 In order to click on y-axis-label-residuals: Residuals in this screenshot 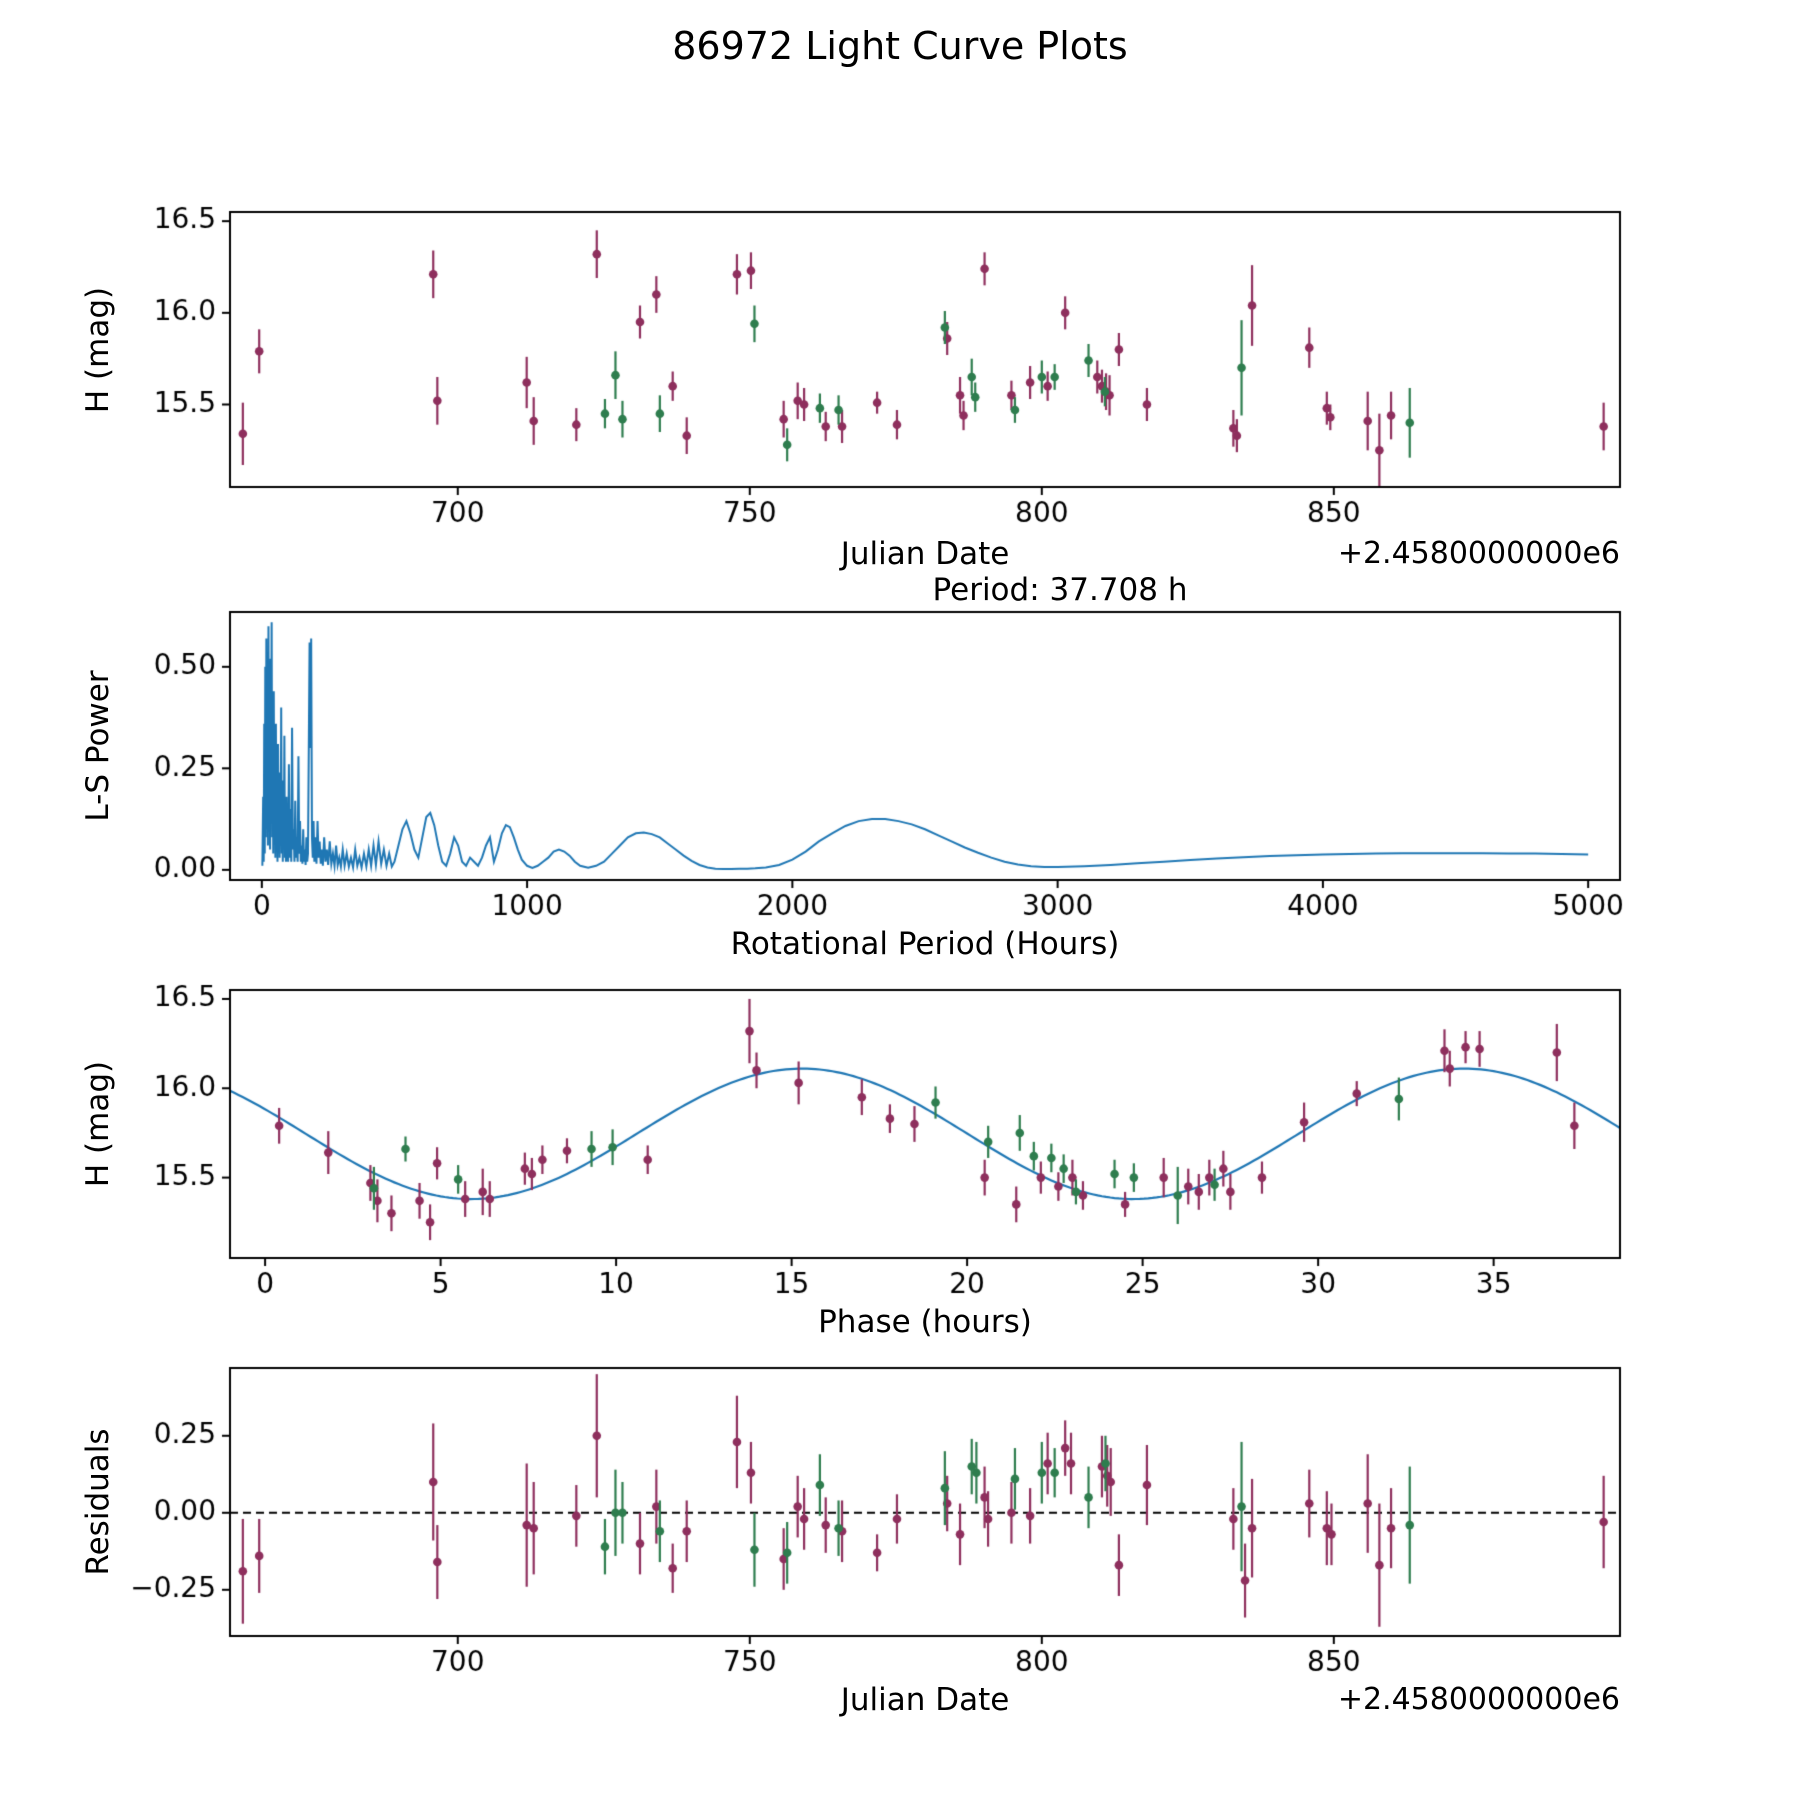, I will do `click(98, 1502)`.